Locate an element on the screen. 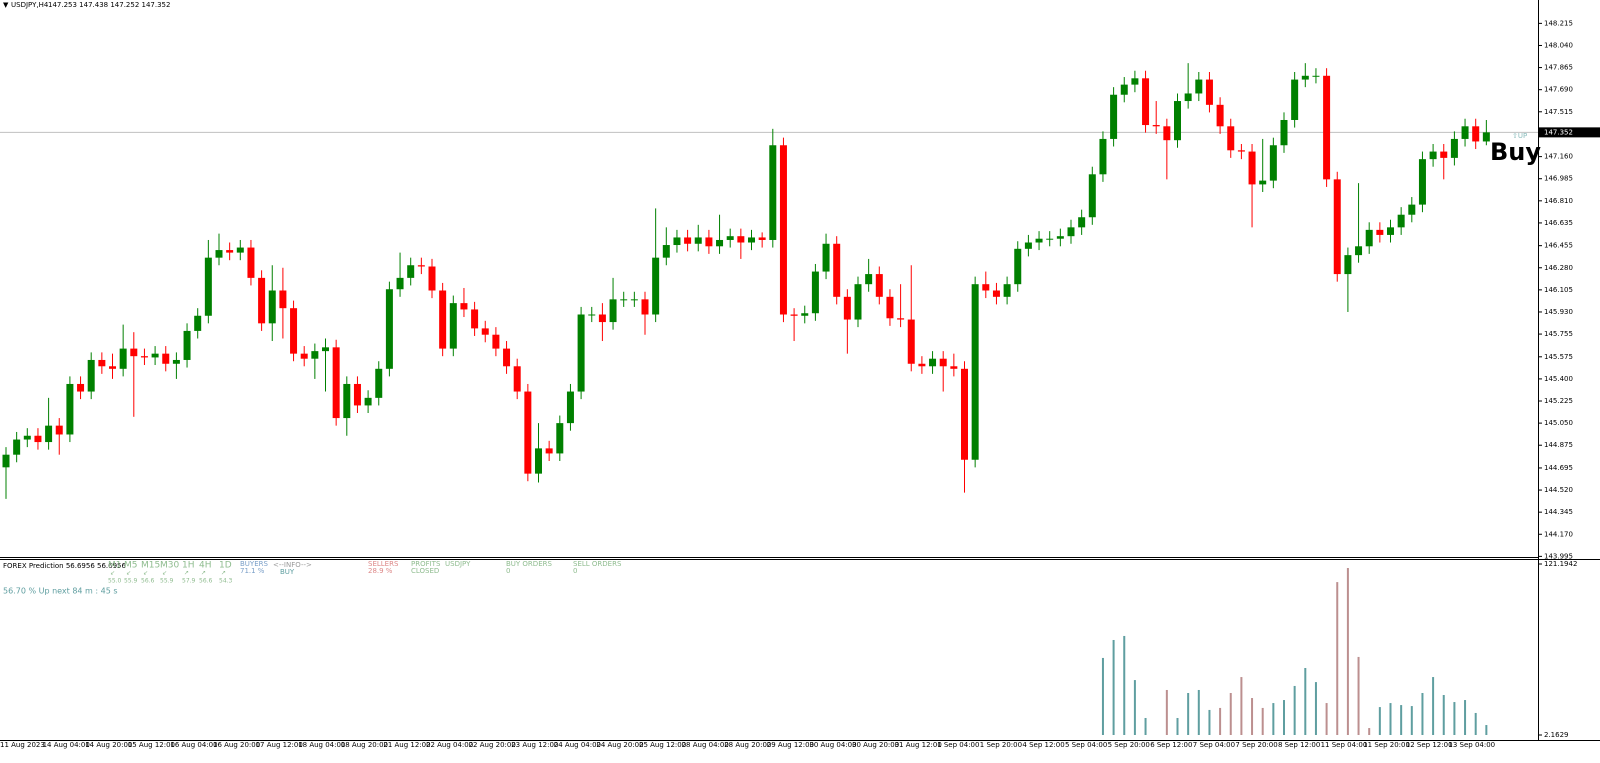 The height and width of the screenshot is (763, 1600). timeframe: M5 is located at coordinates (131, 566).